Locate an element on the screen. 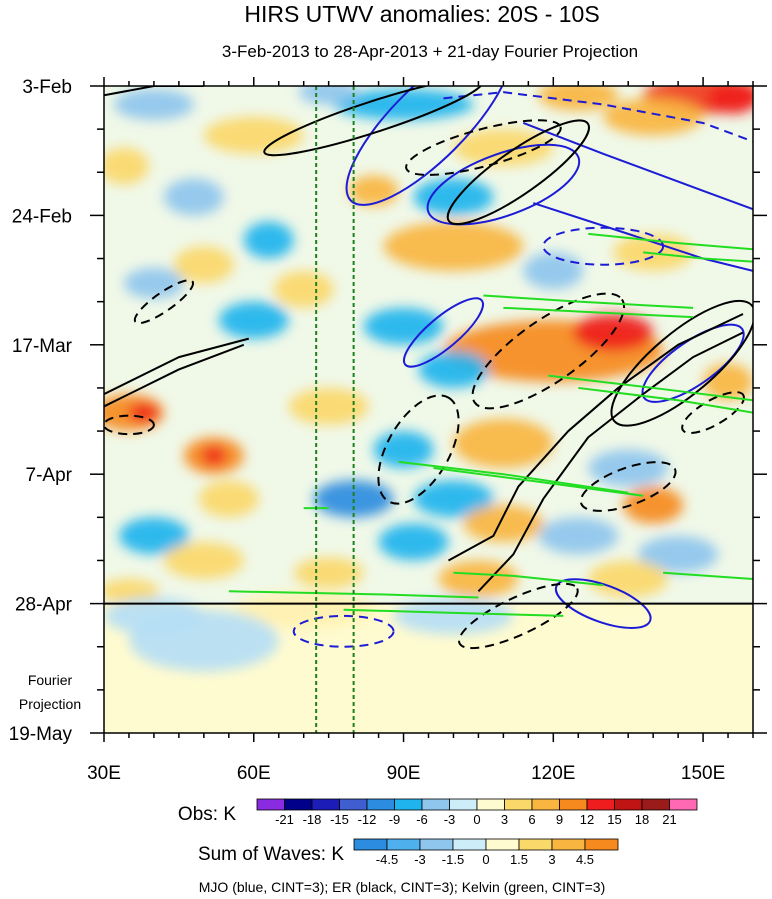 This screenshot has height=899, width=772. colorbar-tick-label: 21 is located at coordinates (669, 819).